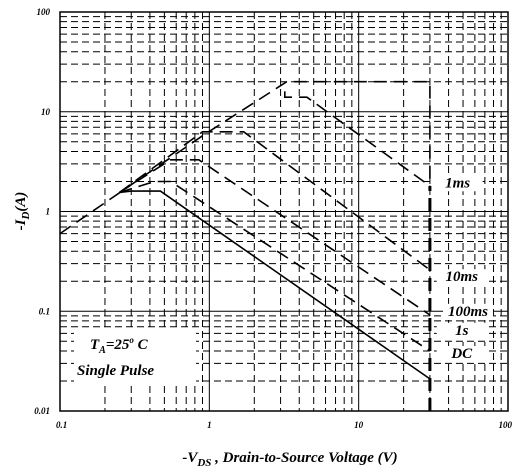 The height and width of the screenshot is (472, 512). I want to click on y-axis-label: -ID(A), so click(22, 211).